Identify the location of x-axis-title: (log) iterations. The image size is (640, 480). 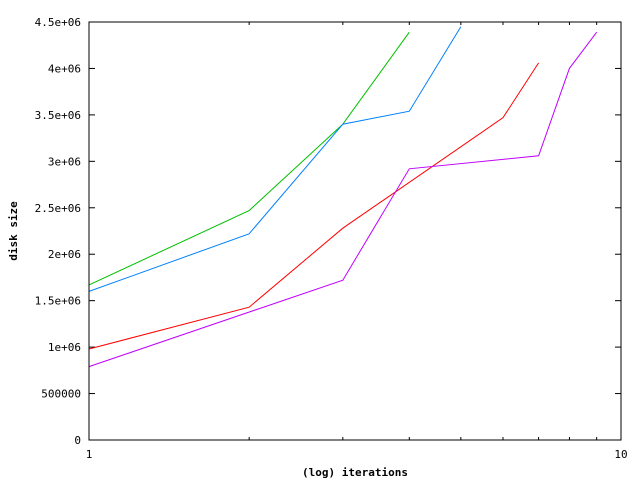
(355, 472).